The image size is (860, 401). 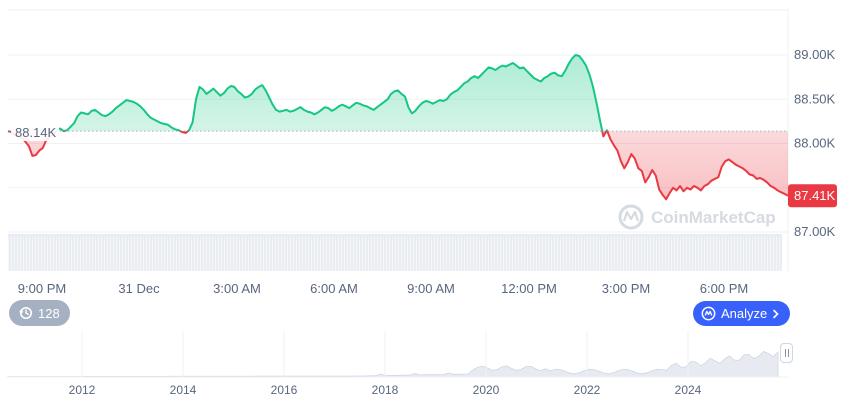 I want to click on x-tick-label: 6:00 AM, so click(x=334, y=288).